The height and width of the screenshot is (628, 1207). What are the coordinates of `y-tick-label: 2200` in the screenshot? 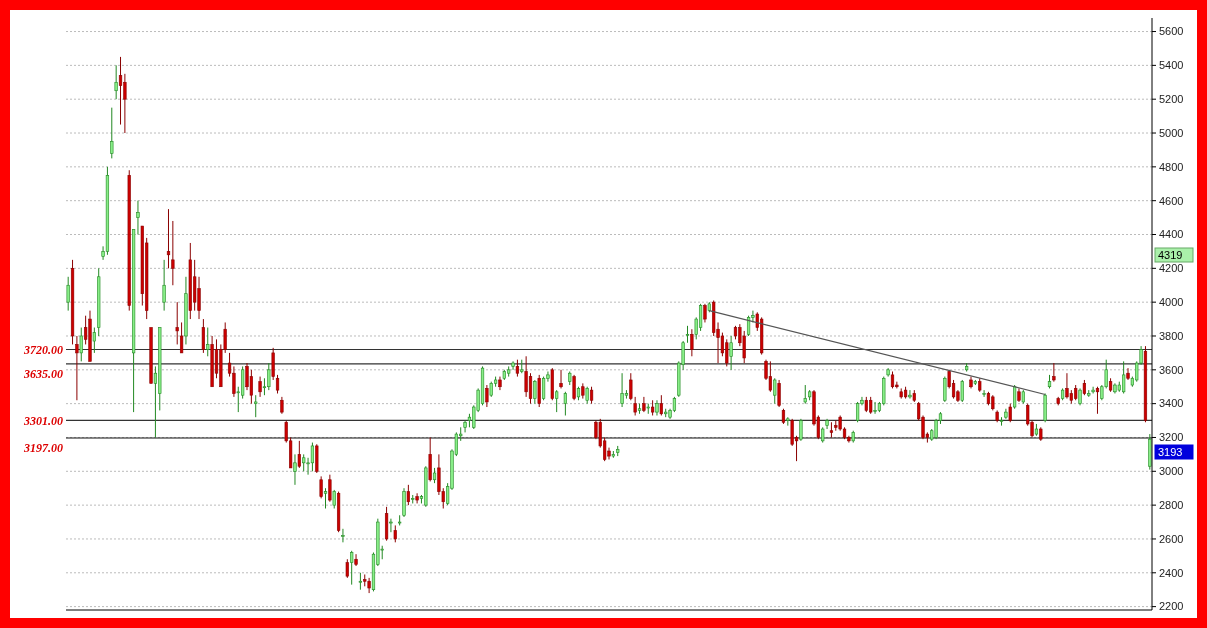 It's located at (1171, 606).